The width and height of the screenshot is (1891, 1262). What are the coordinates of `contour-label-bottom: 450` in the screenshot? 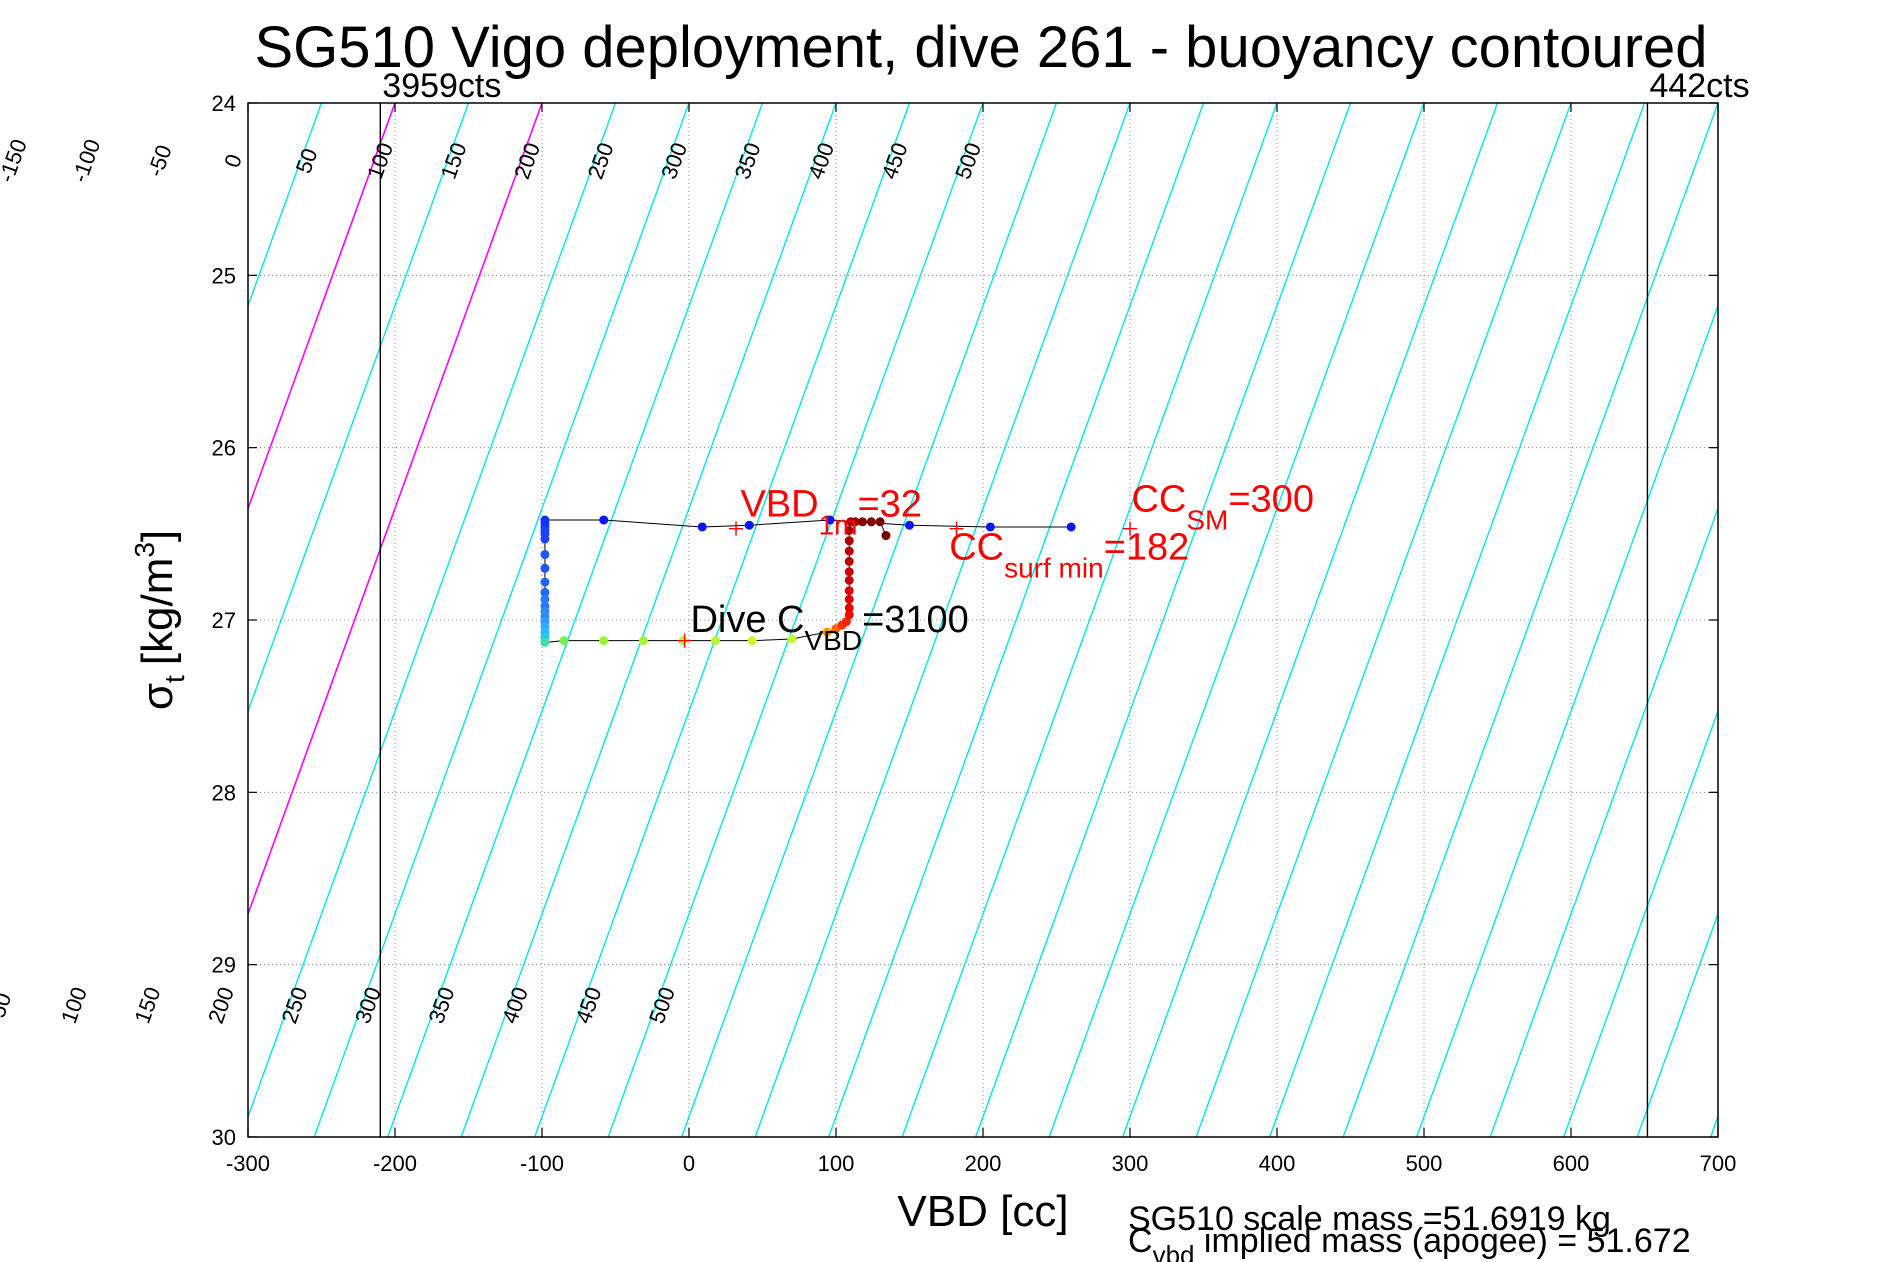 It's located at (588, 1005).